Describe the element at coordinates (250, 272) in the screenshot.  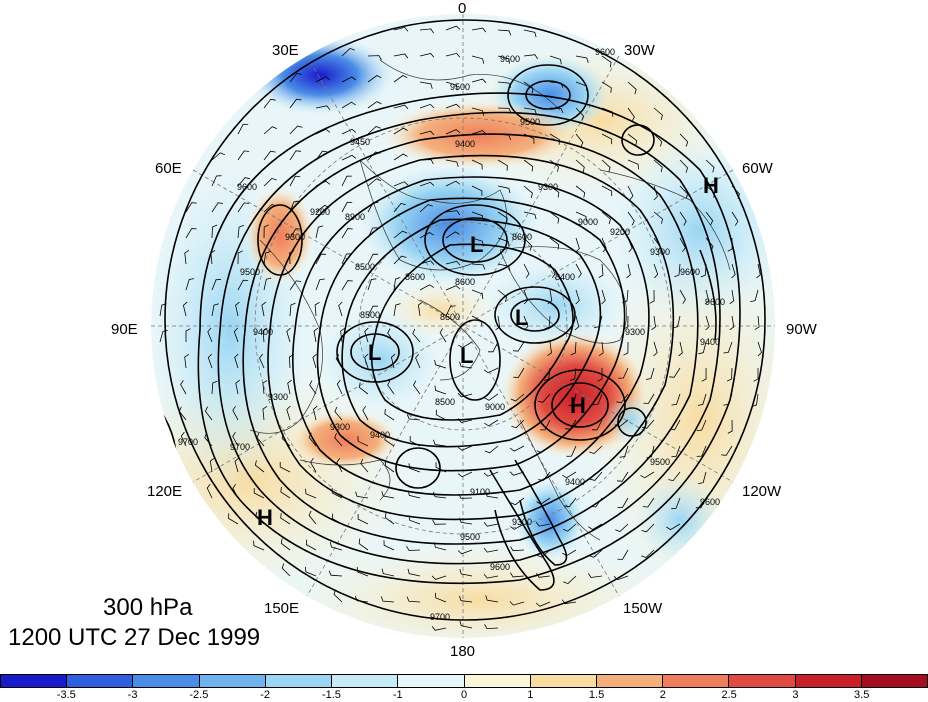
I see `contour-label: 9500` at that location.